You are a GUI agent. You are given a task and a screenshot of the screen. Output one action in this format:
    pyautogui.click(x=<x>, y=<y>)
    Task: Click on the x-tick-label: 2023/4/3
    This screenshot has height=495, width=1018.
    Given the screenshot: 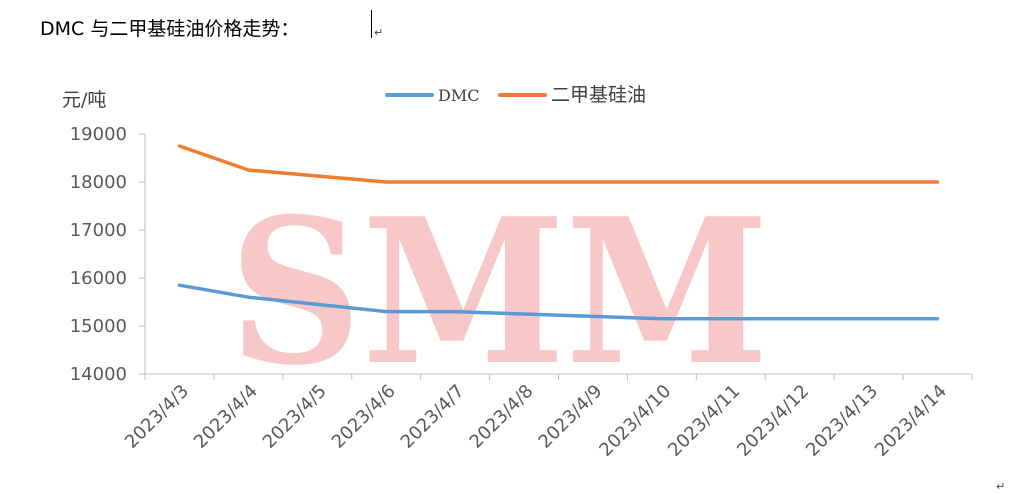 What is the action you would take?
    pyautogui.click(x=157, y=417)
    